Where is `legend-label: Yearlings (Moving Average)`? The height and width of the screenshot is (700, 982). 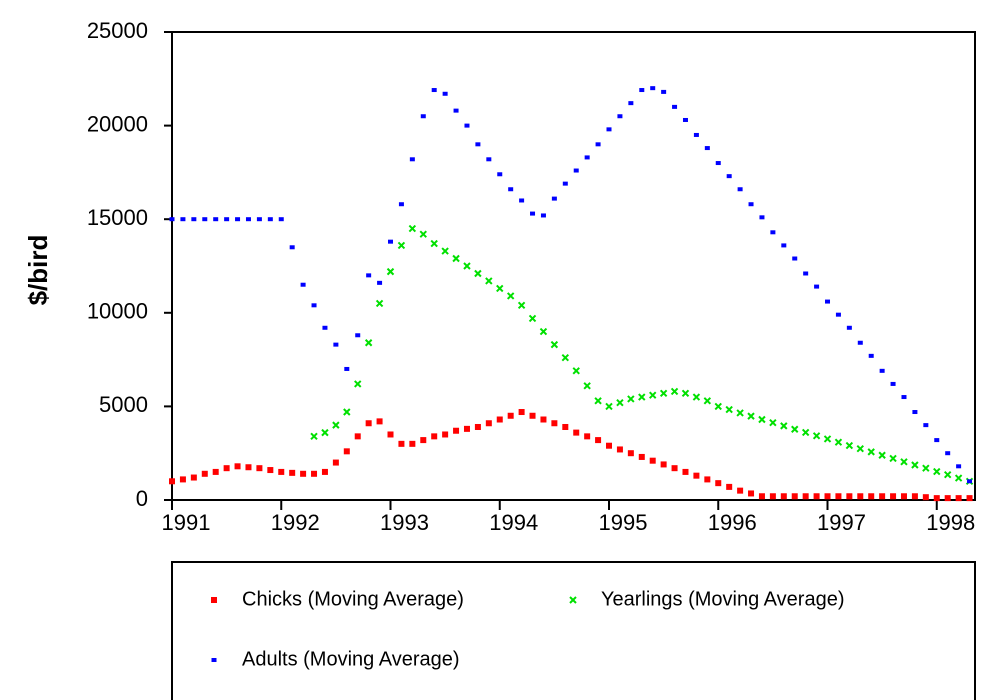 legend-label: Yearlings (Moving Average) is located at coordinates (722, 599).